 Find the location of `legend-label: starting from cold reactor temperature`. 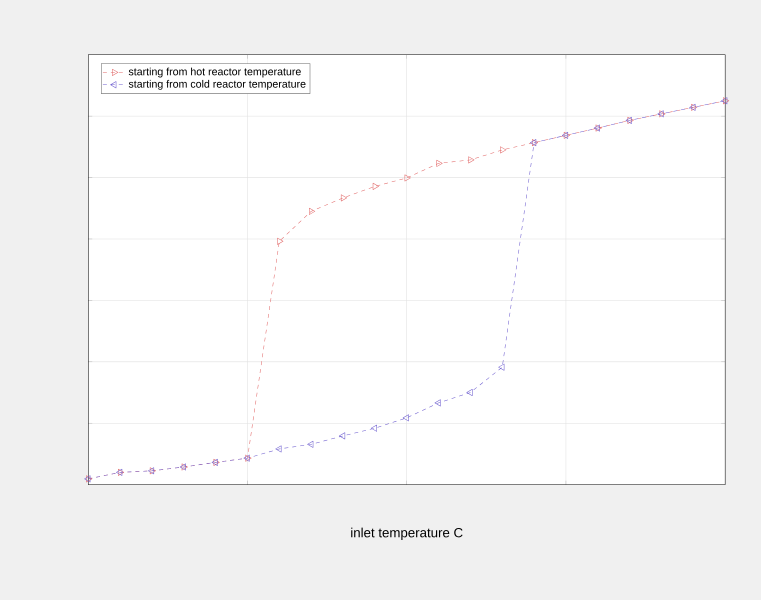

legend-label: starting from cold reactor temperature is located at coordinates (217, 85).